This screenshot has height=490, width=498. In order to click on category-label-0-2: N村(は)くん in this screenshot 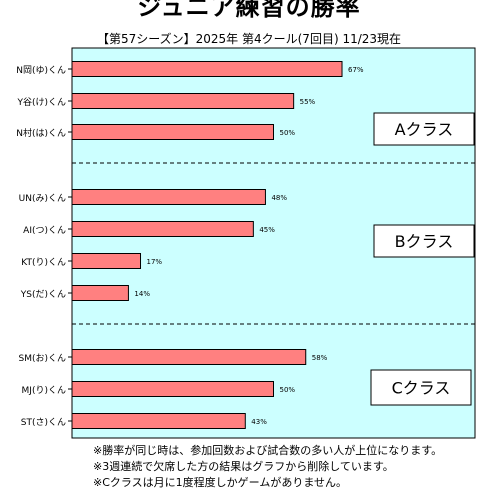, I will do `click(41, 133)`.